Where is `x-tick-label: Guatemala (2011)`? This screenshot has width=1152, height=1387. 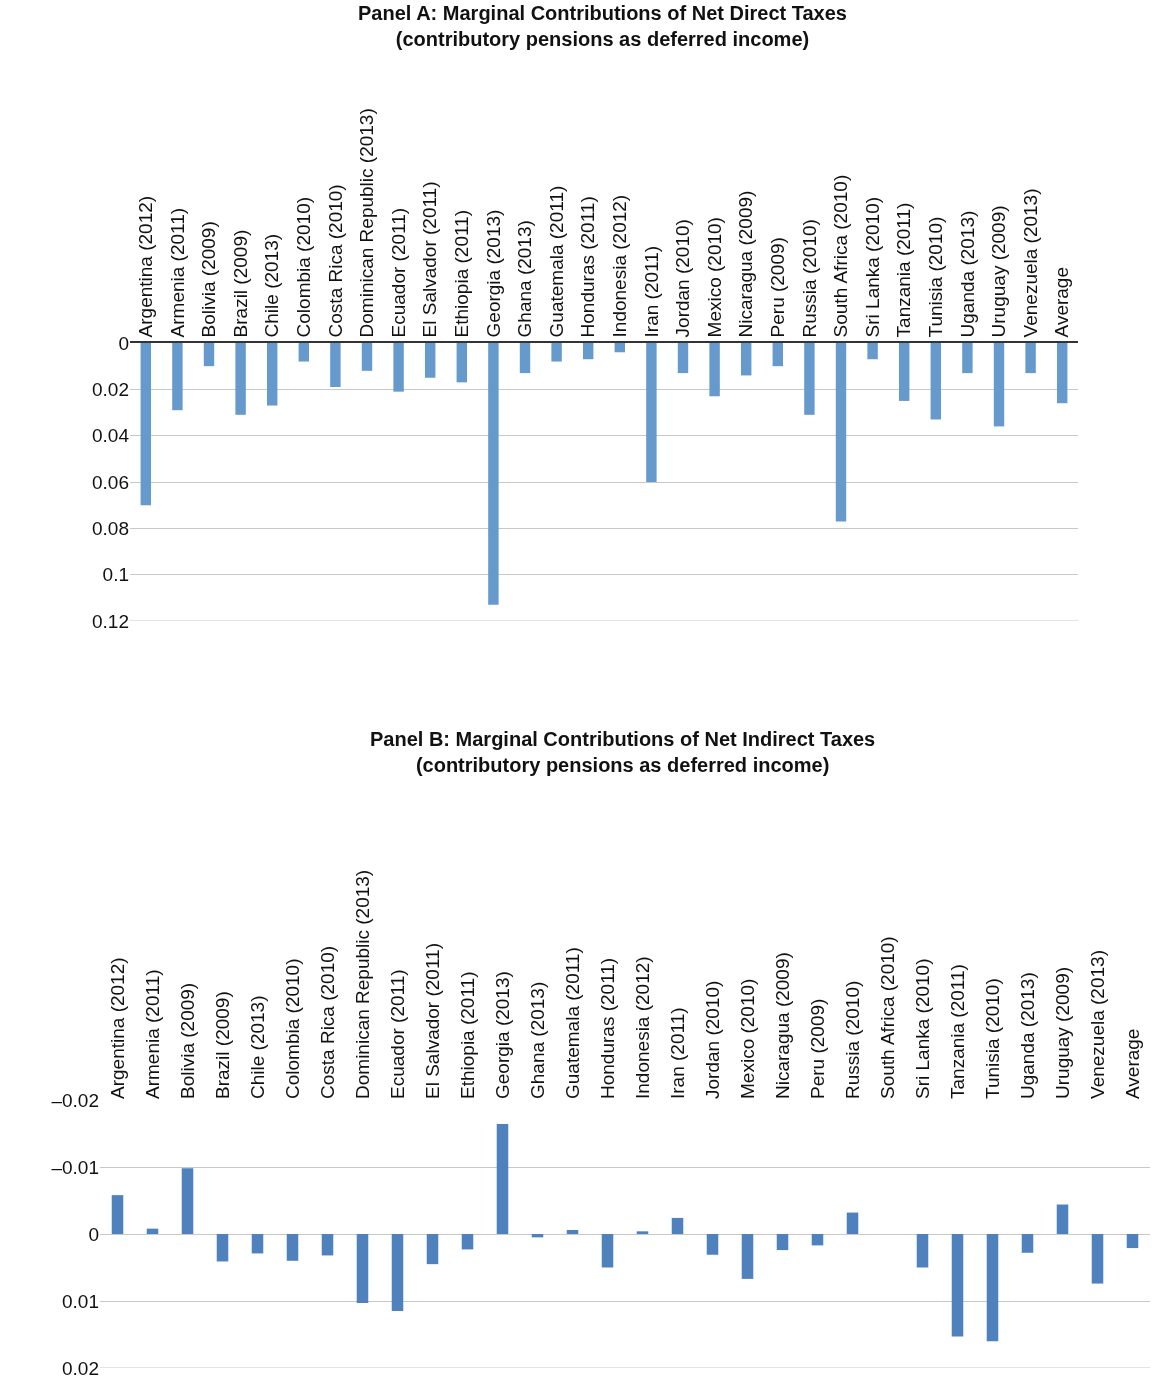 x-tick-label: Guatemala (2011) is located at coordinates (572, 1023).